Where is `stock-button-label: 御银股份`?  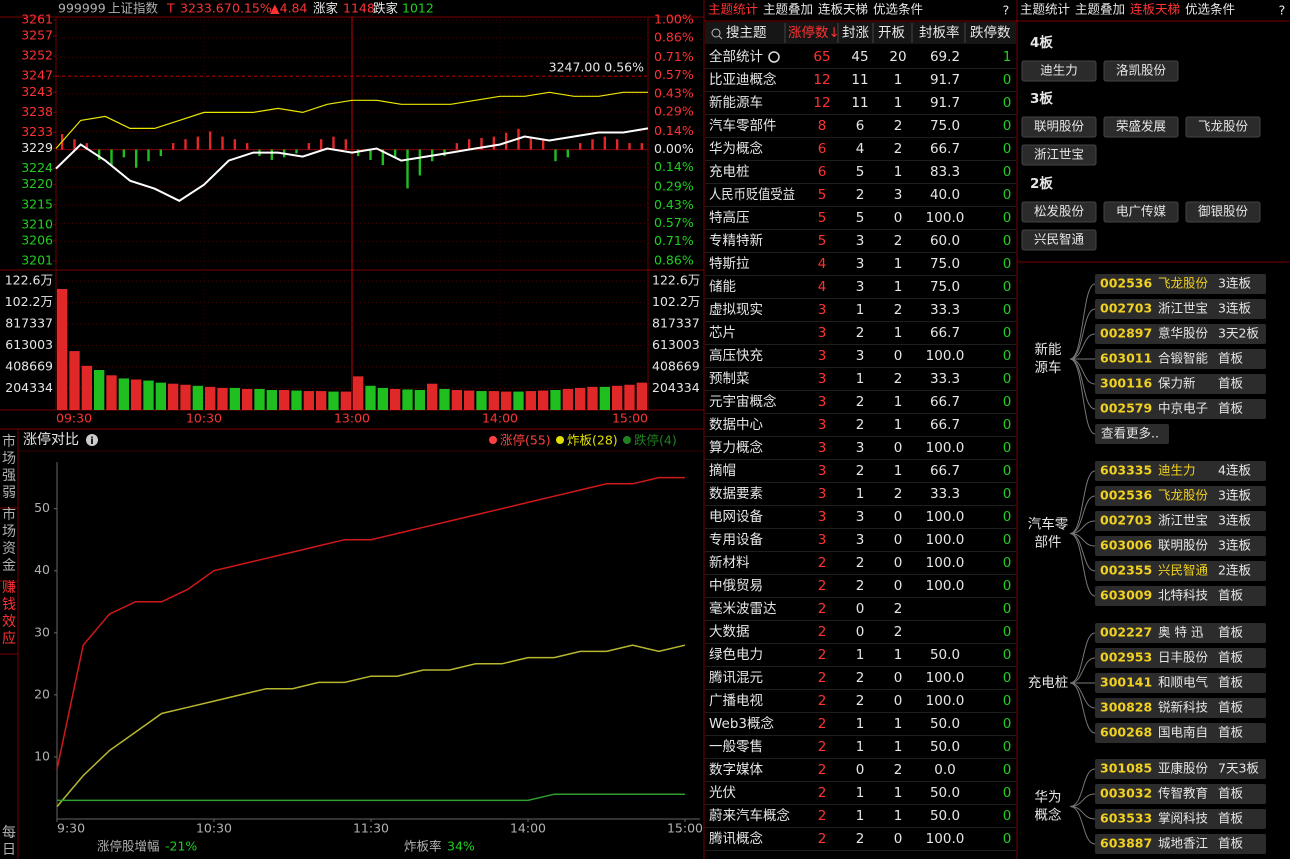
stock-button-label: 御银股份 is located at coordinates (1223, 211).